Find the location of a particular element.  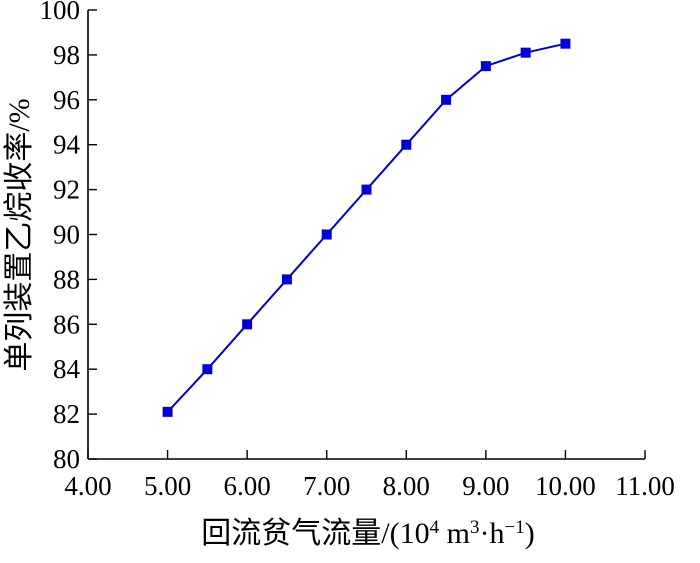

y-tick-label: 90 is located at coordinates (66, 235).